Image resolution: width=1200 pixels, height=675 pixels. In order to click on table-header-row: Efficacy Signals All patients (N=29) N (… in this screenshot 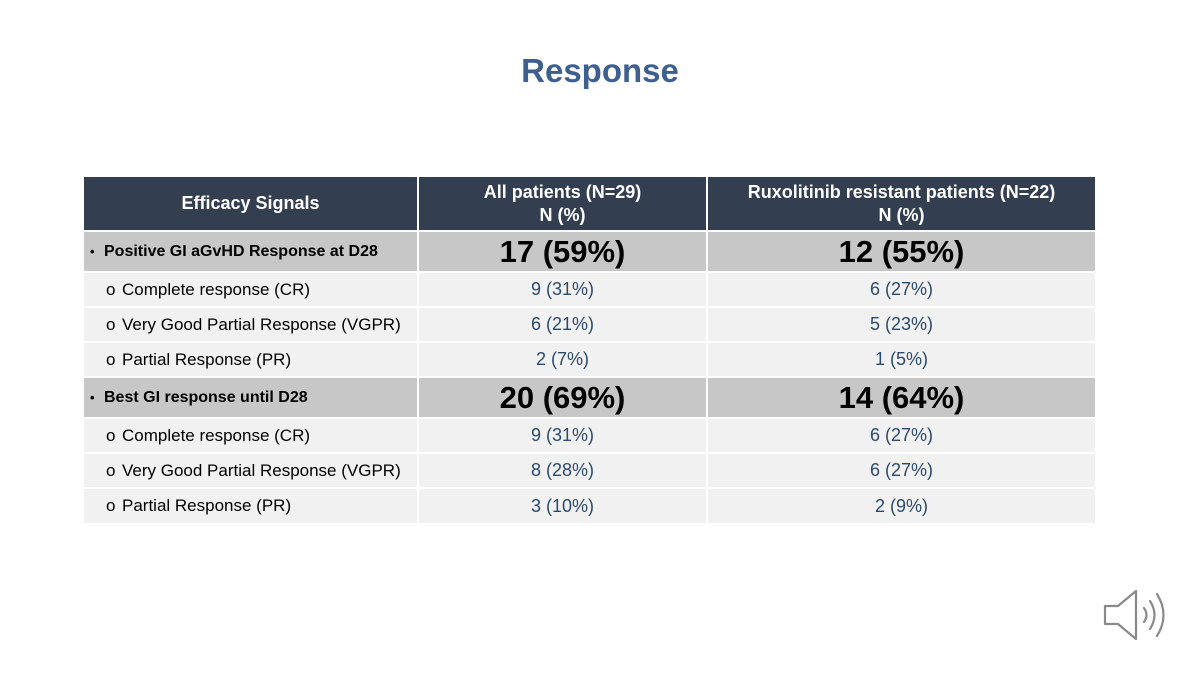, I will do `click(589, 203)`.